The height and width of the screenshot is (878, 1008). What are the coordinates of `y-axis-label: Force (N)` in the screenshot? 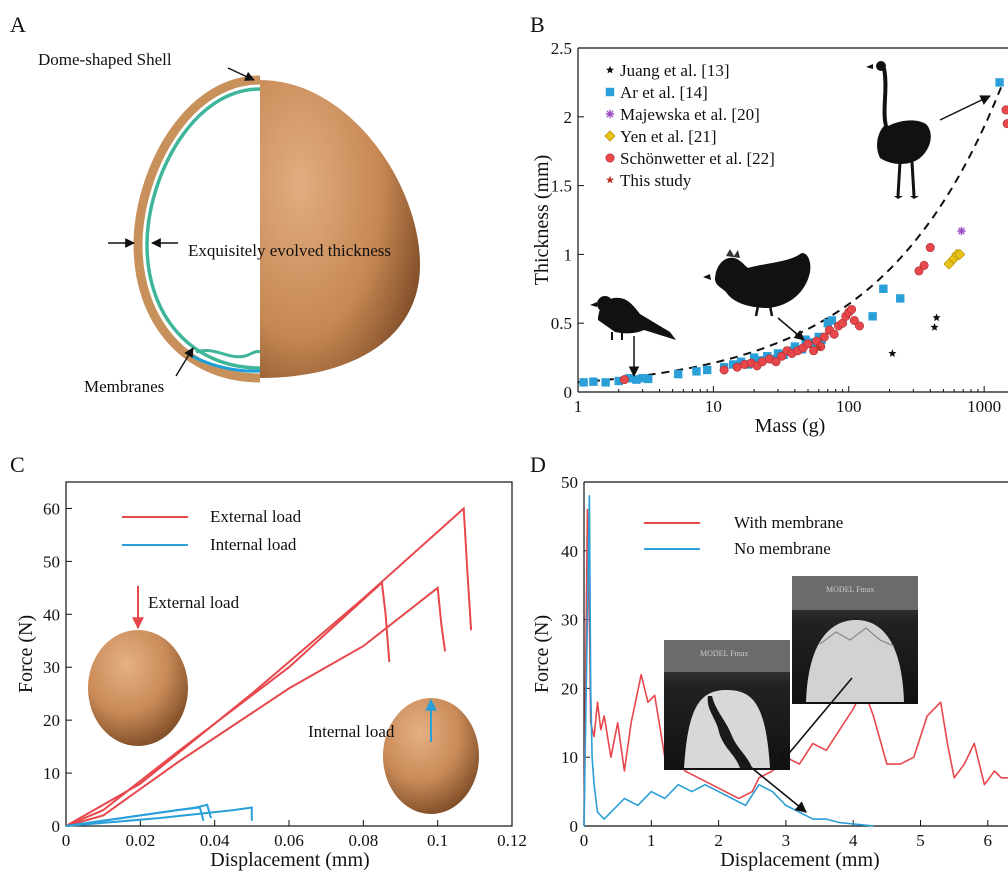 It's located at (542, 654).